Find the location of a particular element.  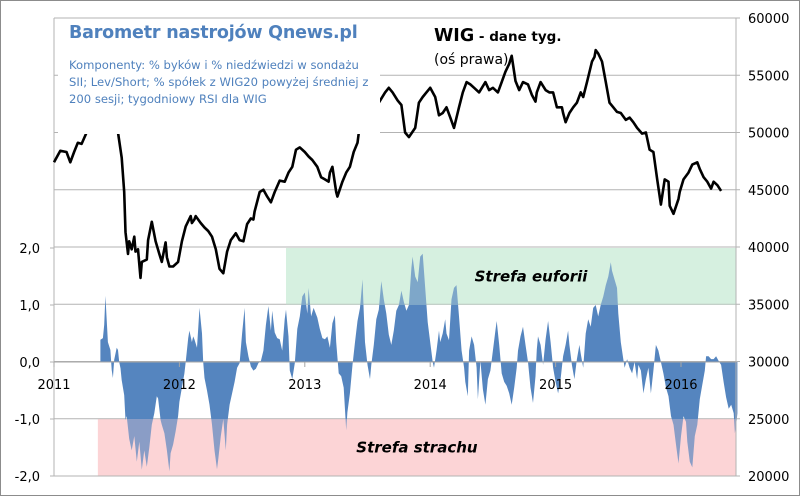

zone-fear is located at coordinates (416, 447).